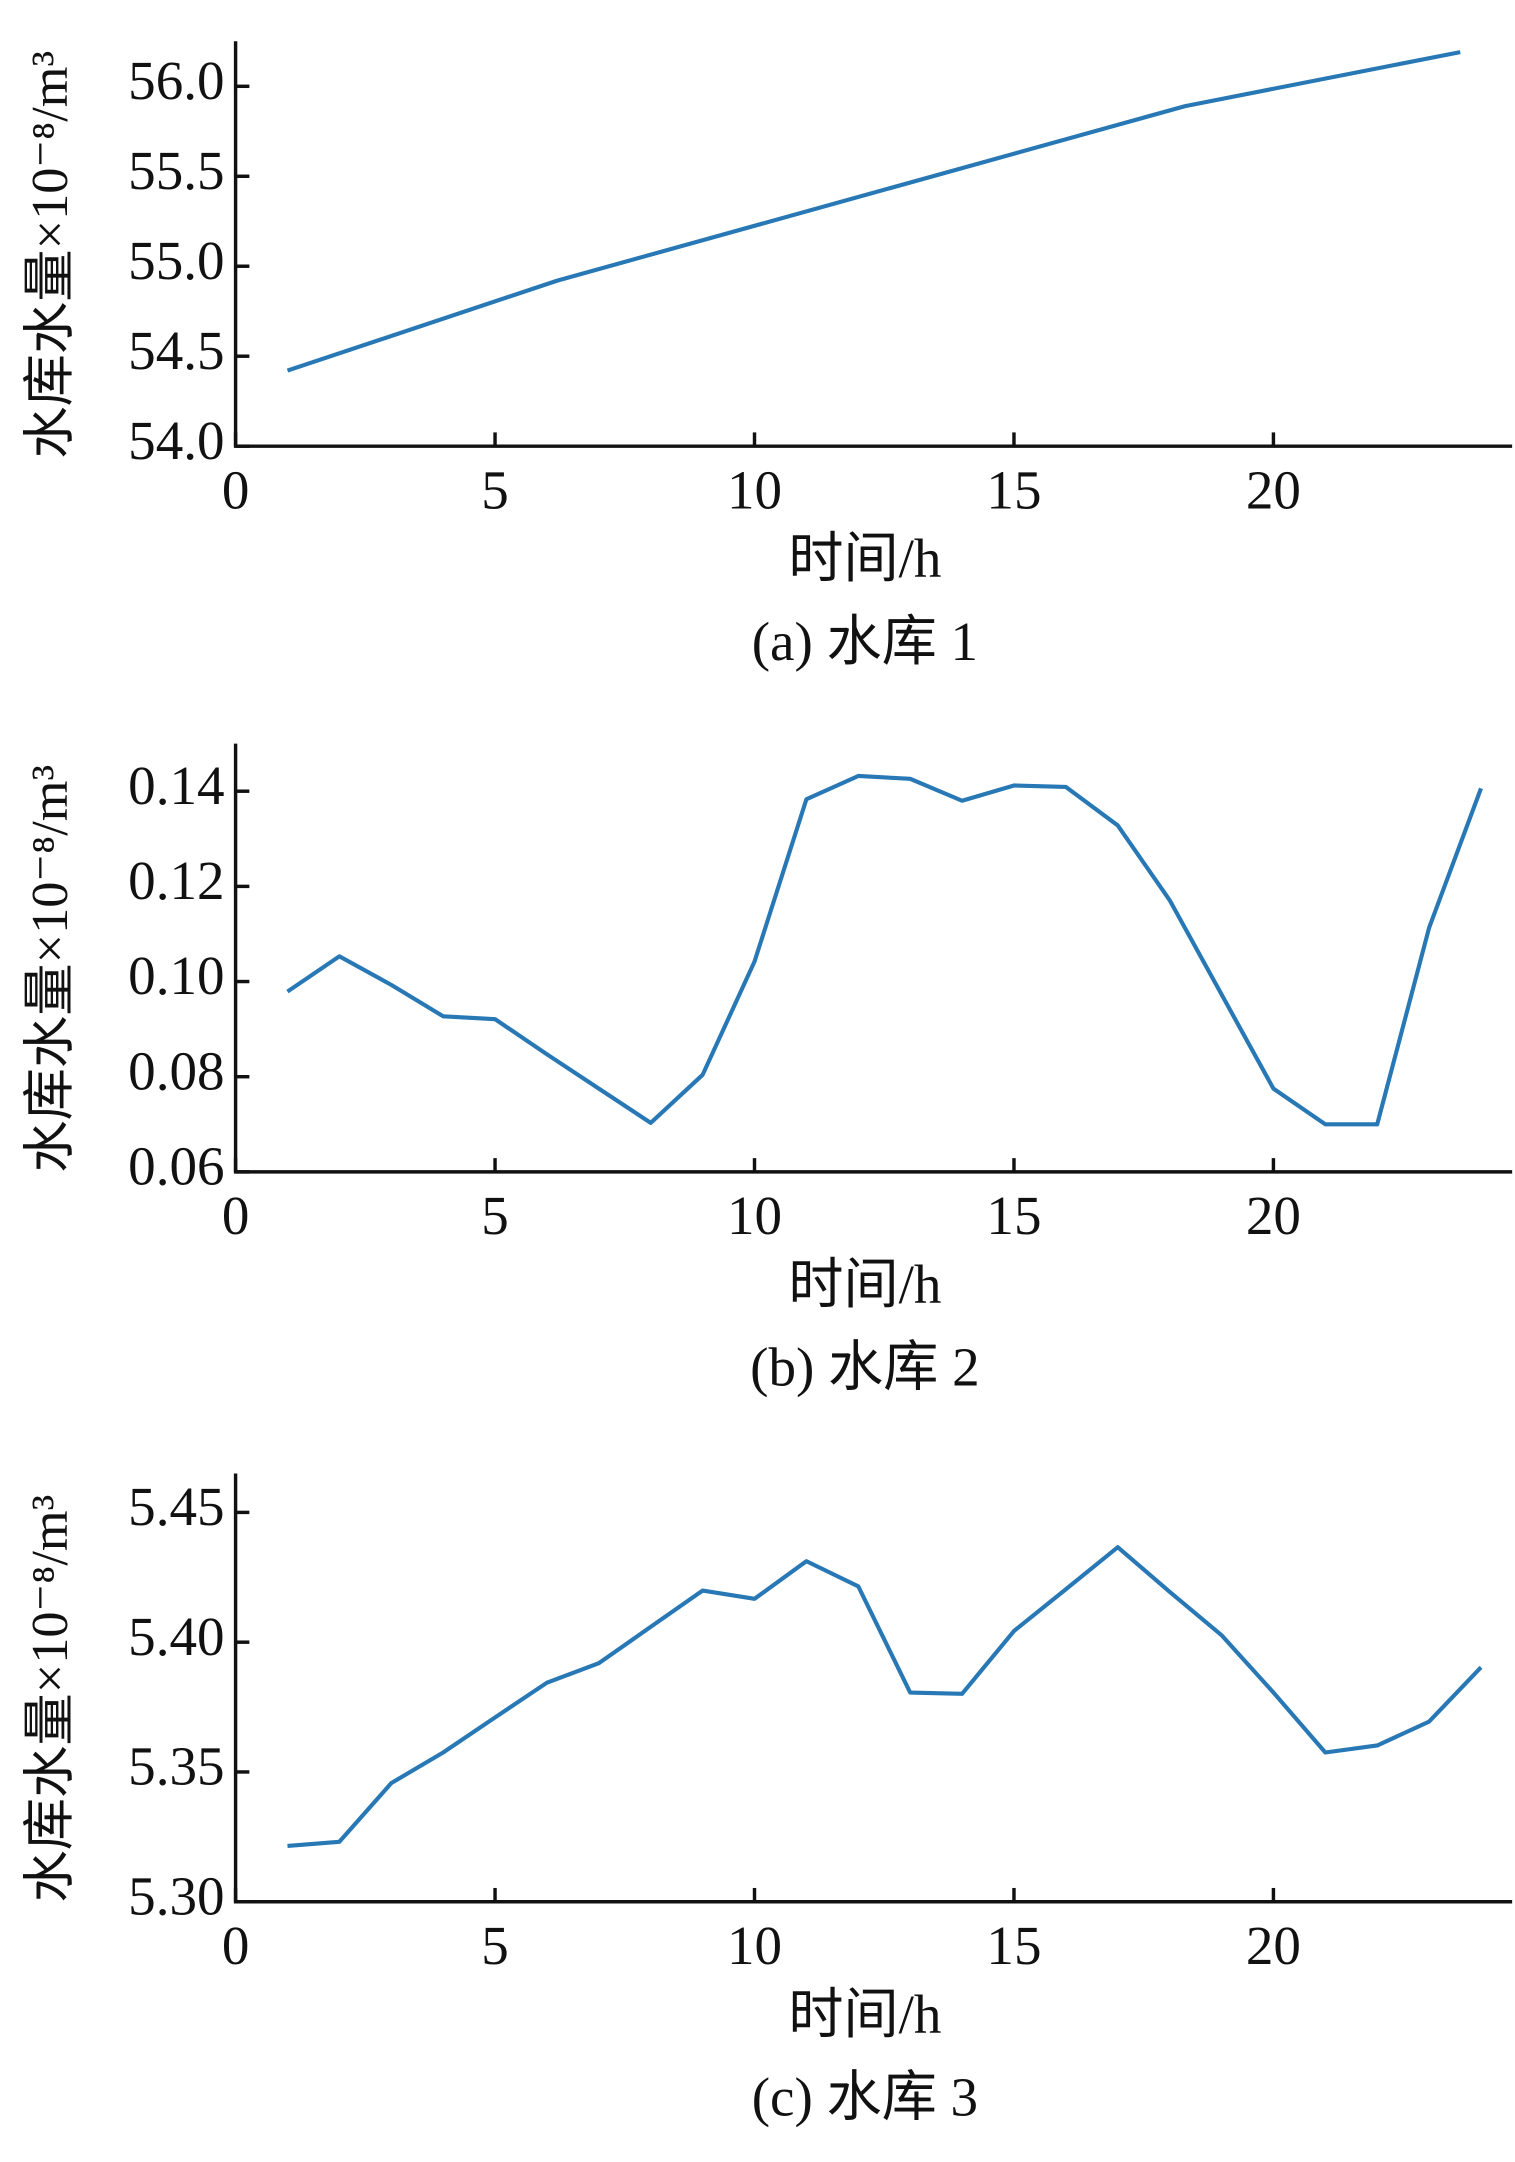 This screenshot has height=2162, width=1515. What do you see at coordinates (176, 785) in the screenshot?
I see `y-tick-label: 0.14` at bounding box center [176, 785].